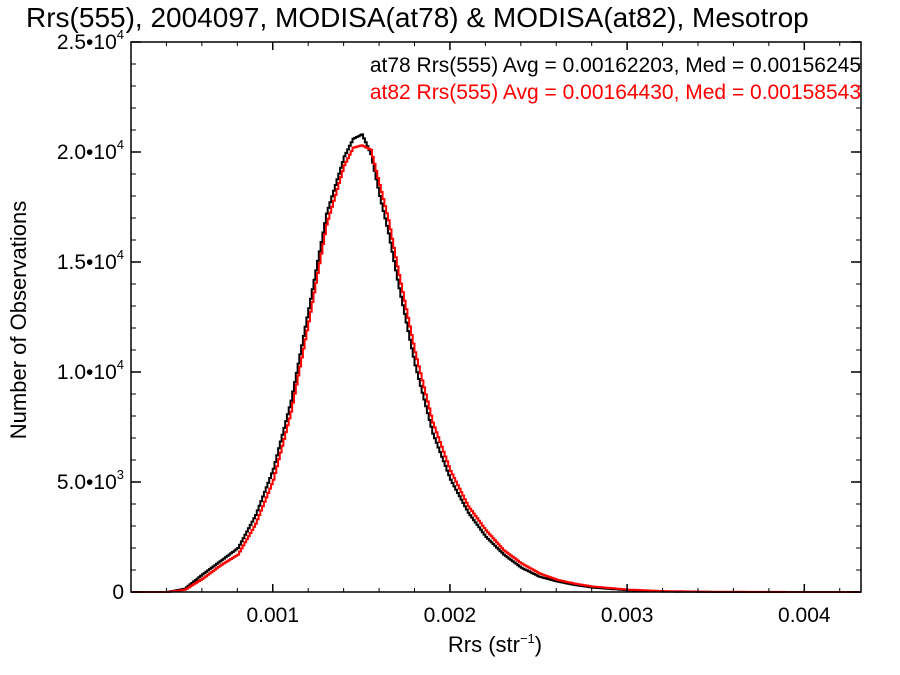  Describe the element at coordinates (90, 480) in the screenshot. I see `y-tick-label: 5.0•103` at that location.